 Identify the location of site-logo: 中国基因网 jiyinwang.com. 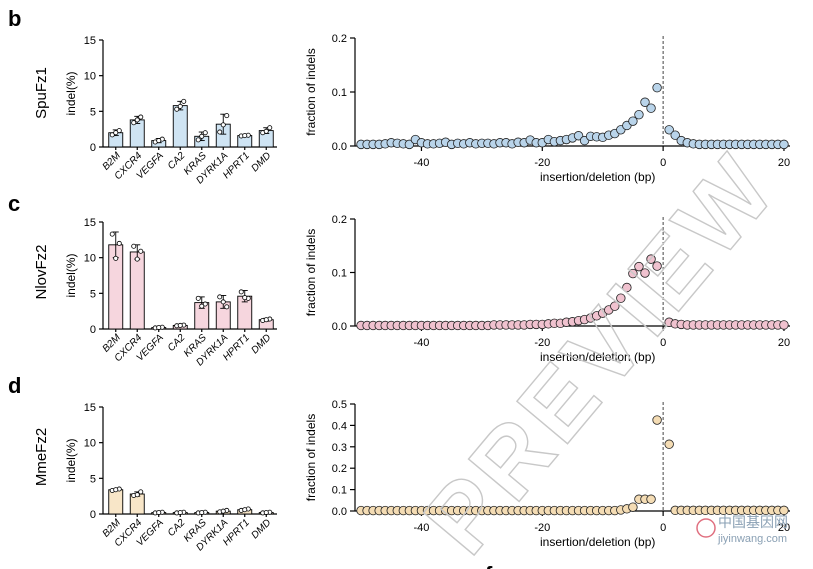
(742, 529).